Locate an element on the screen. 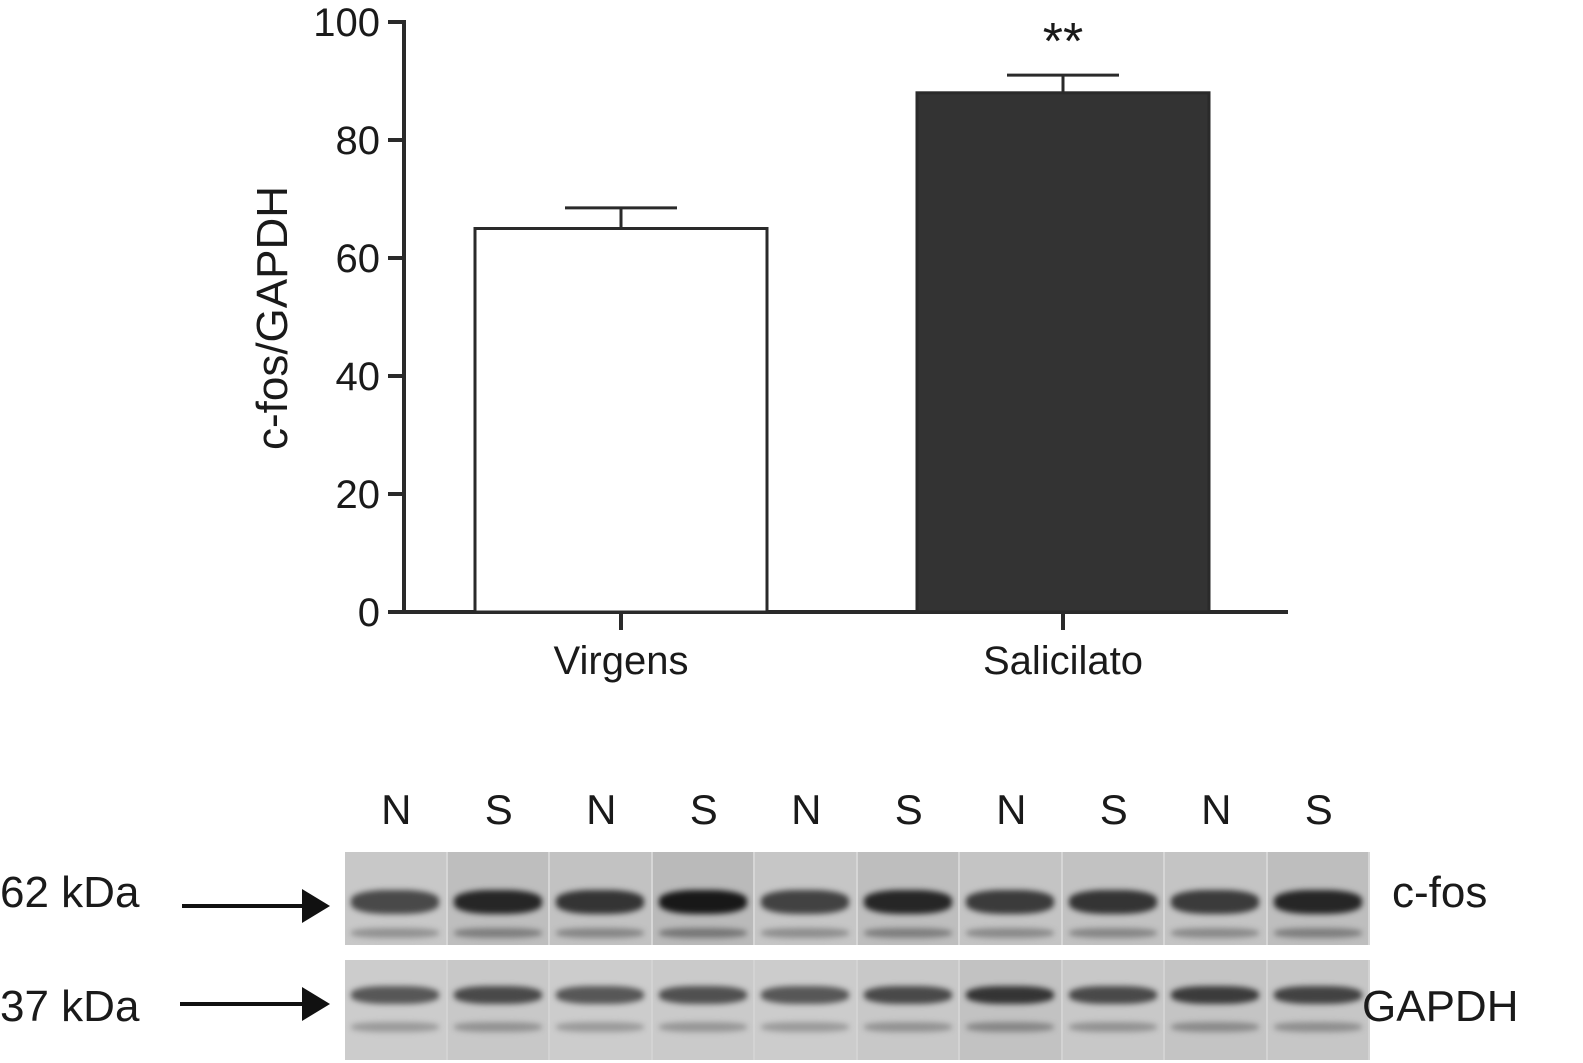 Image resolution: width=1583 pixels, height=1063 pixels. gapdh-marker-label: 37 kDa is located at coordinates (70, 1006).